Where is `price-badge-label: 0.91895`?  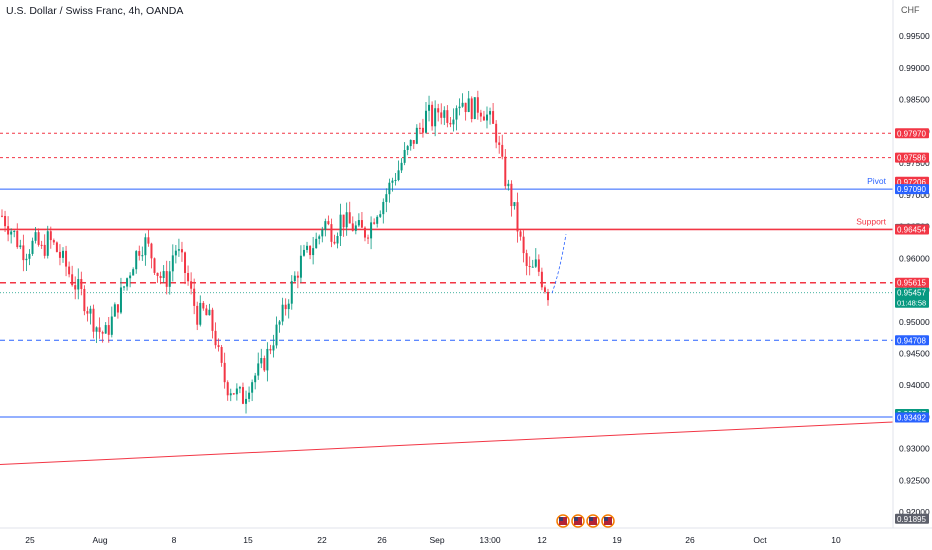 price-badge-label: 0.91895 is located at coordinates (911, 519).